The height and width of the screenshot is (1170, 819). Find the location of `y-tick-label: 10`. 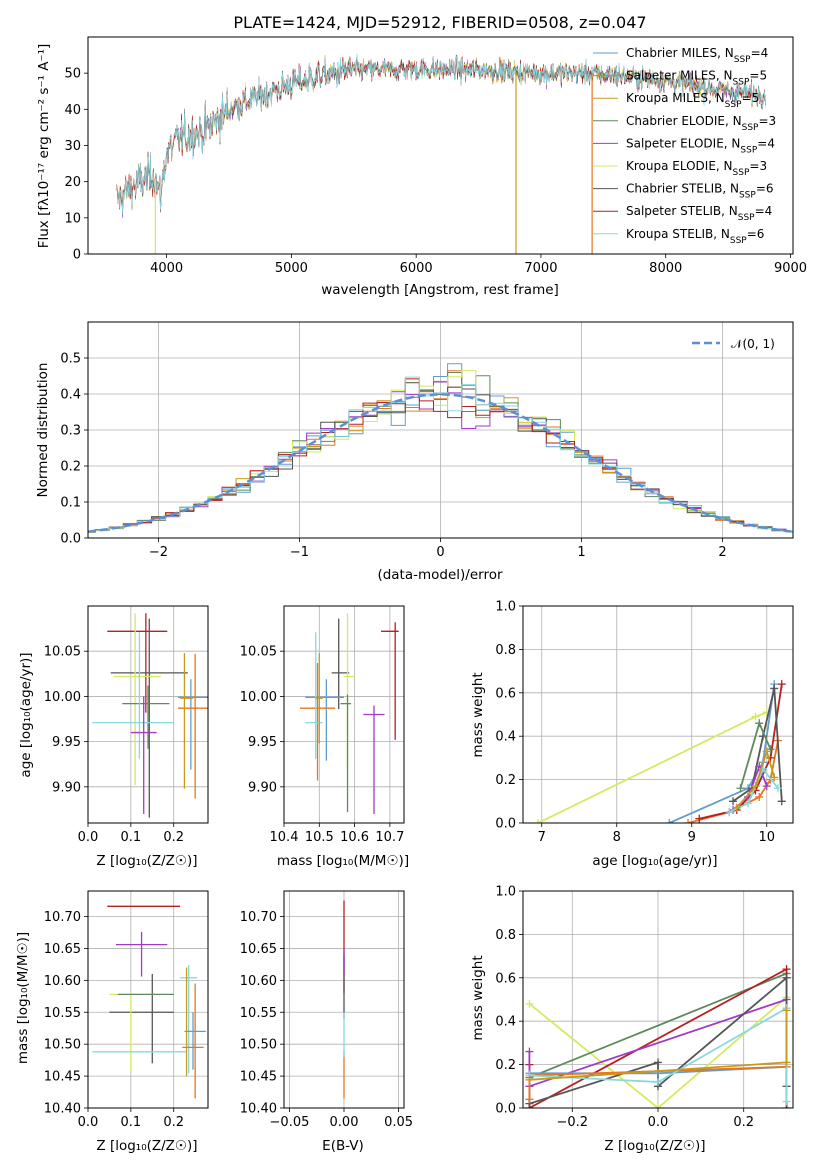

y-tick-label: 10 is located at coordinates (72, 218).